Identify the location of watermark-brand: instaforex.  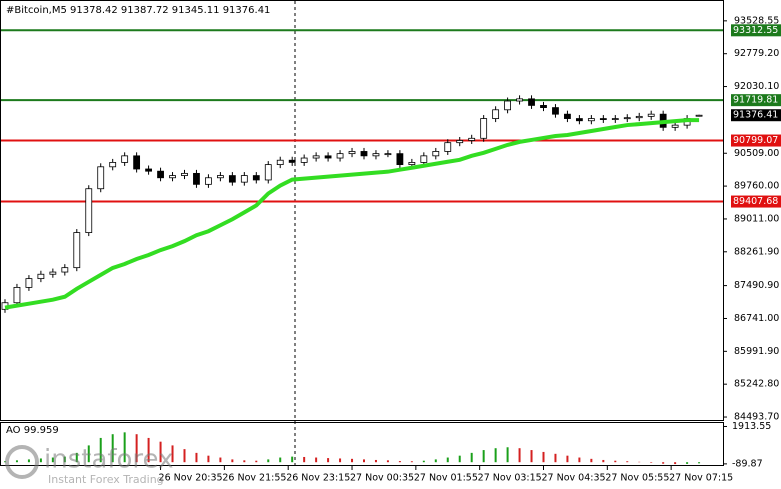
(108, 460).